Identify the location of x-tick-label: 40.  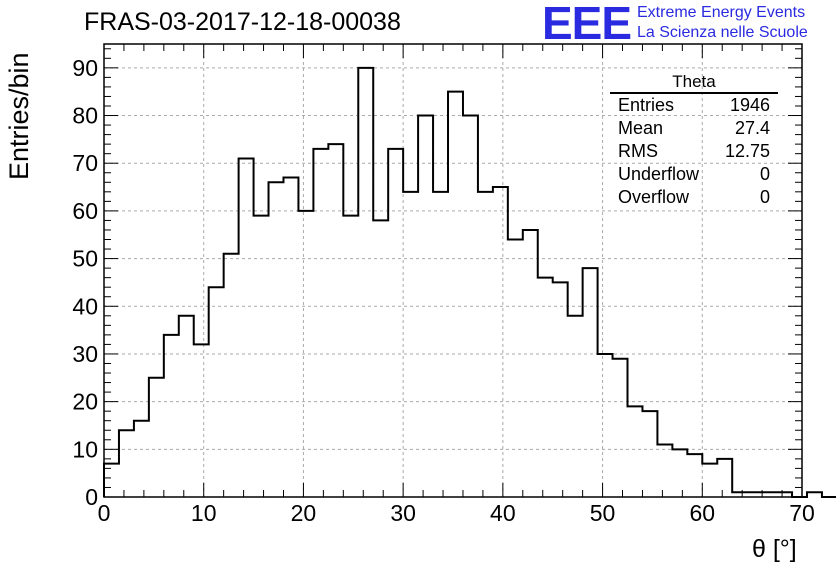
(503, 513).